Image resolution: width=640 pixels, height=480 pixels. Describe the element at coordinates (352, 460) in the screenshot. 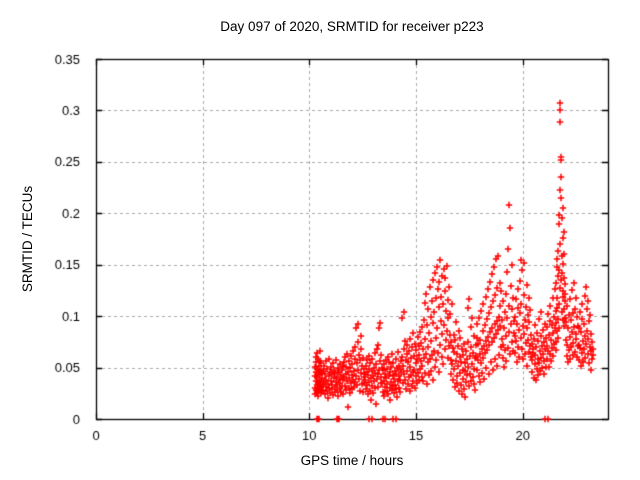

I see `x-axis-label: GPS time / hours` at that location.